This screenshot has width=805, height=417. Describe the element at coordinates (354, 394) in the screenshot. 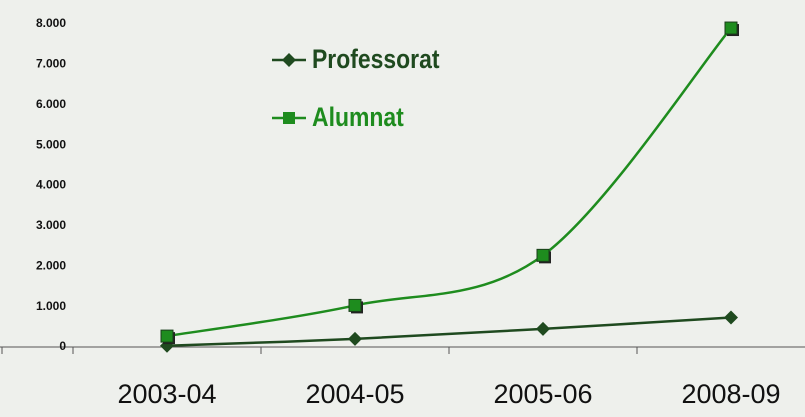

I see `x-tick-label: 2004-05` at that location.